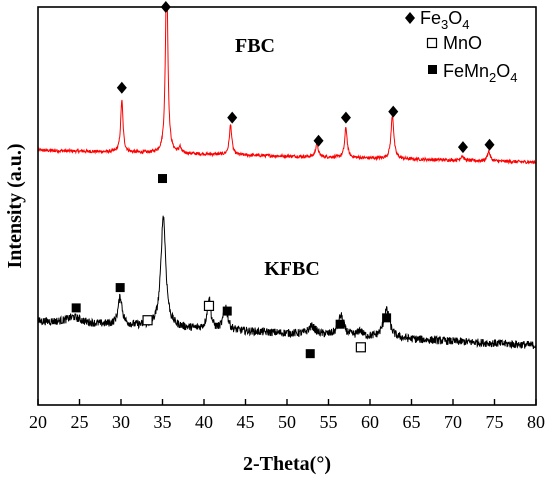 This screenshot has height=481, width=550. What do you see at coordinates (15, 205) in the screenshot?
I see `y-axis-title: Intensity (a.u.)` at bounding box center [15, 205].